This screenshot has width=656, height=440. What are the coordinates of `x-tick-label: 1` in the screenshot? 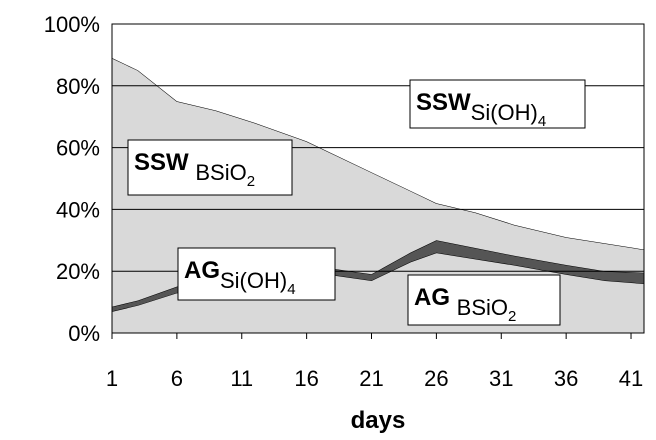 It's located at (112, 378).